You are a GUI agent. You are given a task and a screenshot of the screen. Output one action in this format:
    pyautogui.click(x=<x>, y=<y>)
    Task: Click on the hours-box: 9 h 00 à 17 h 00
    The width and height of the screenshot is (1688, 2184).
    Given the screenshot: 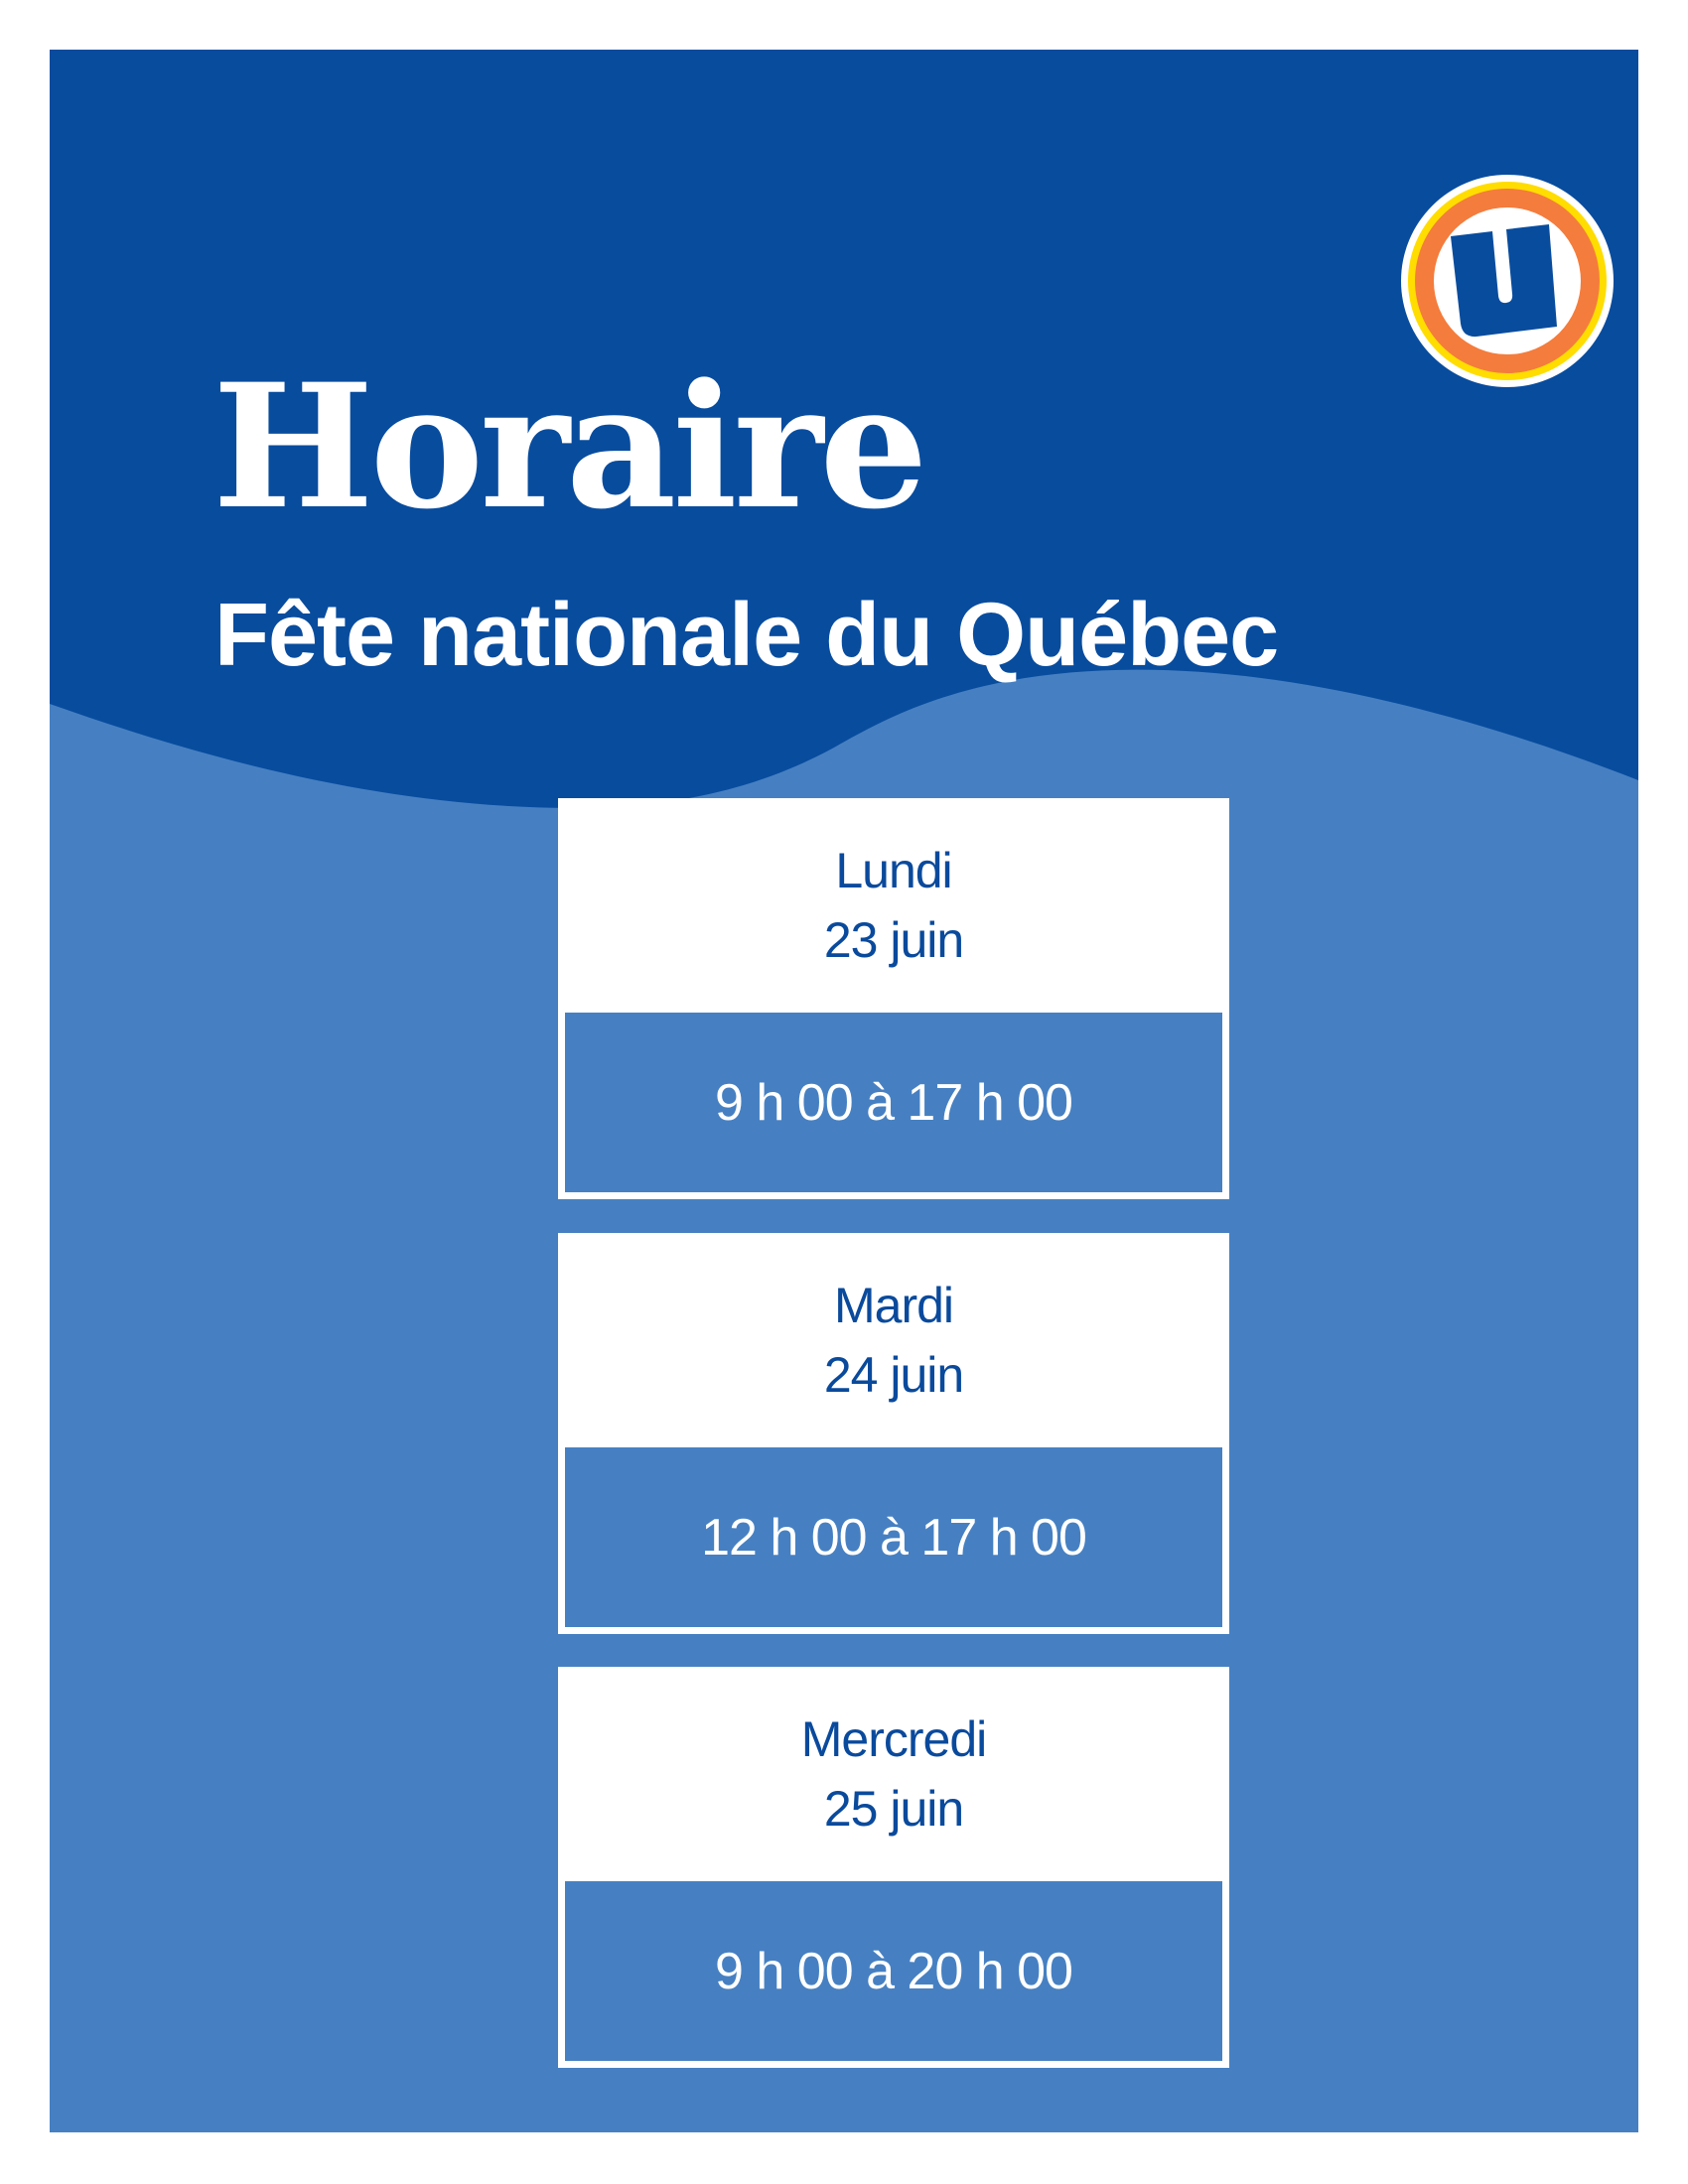 What is the action you would take?
    pyautogui.click(x=893, y=1102)
    